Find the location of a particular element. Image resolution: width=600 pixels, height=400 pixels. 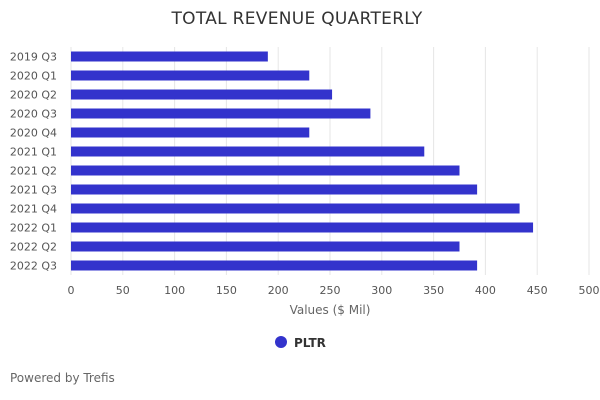

legend: PLTR is located at coordinates (300, 343).